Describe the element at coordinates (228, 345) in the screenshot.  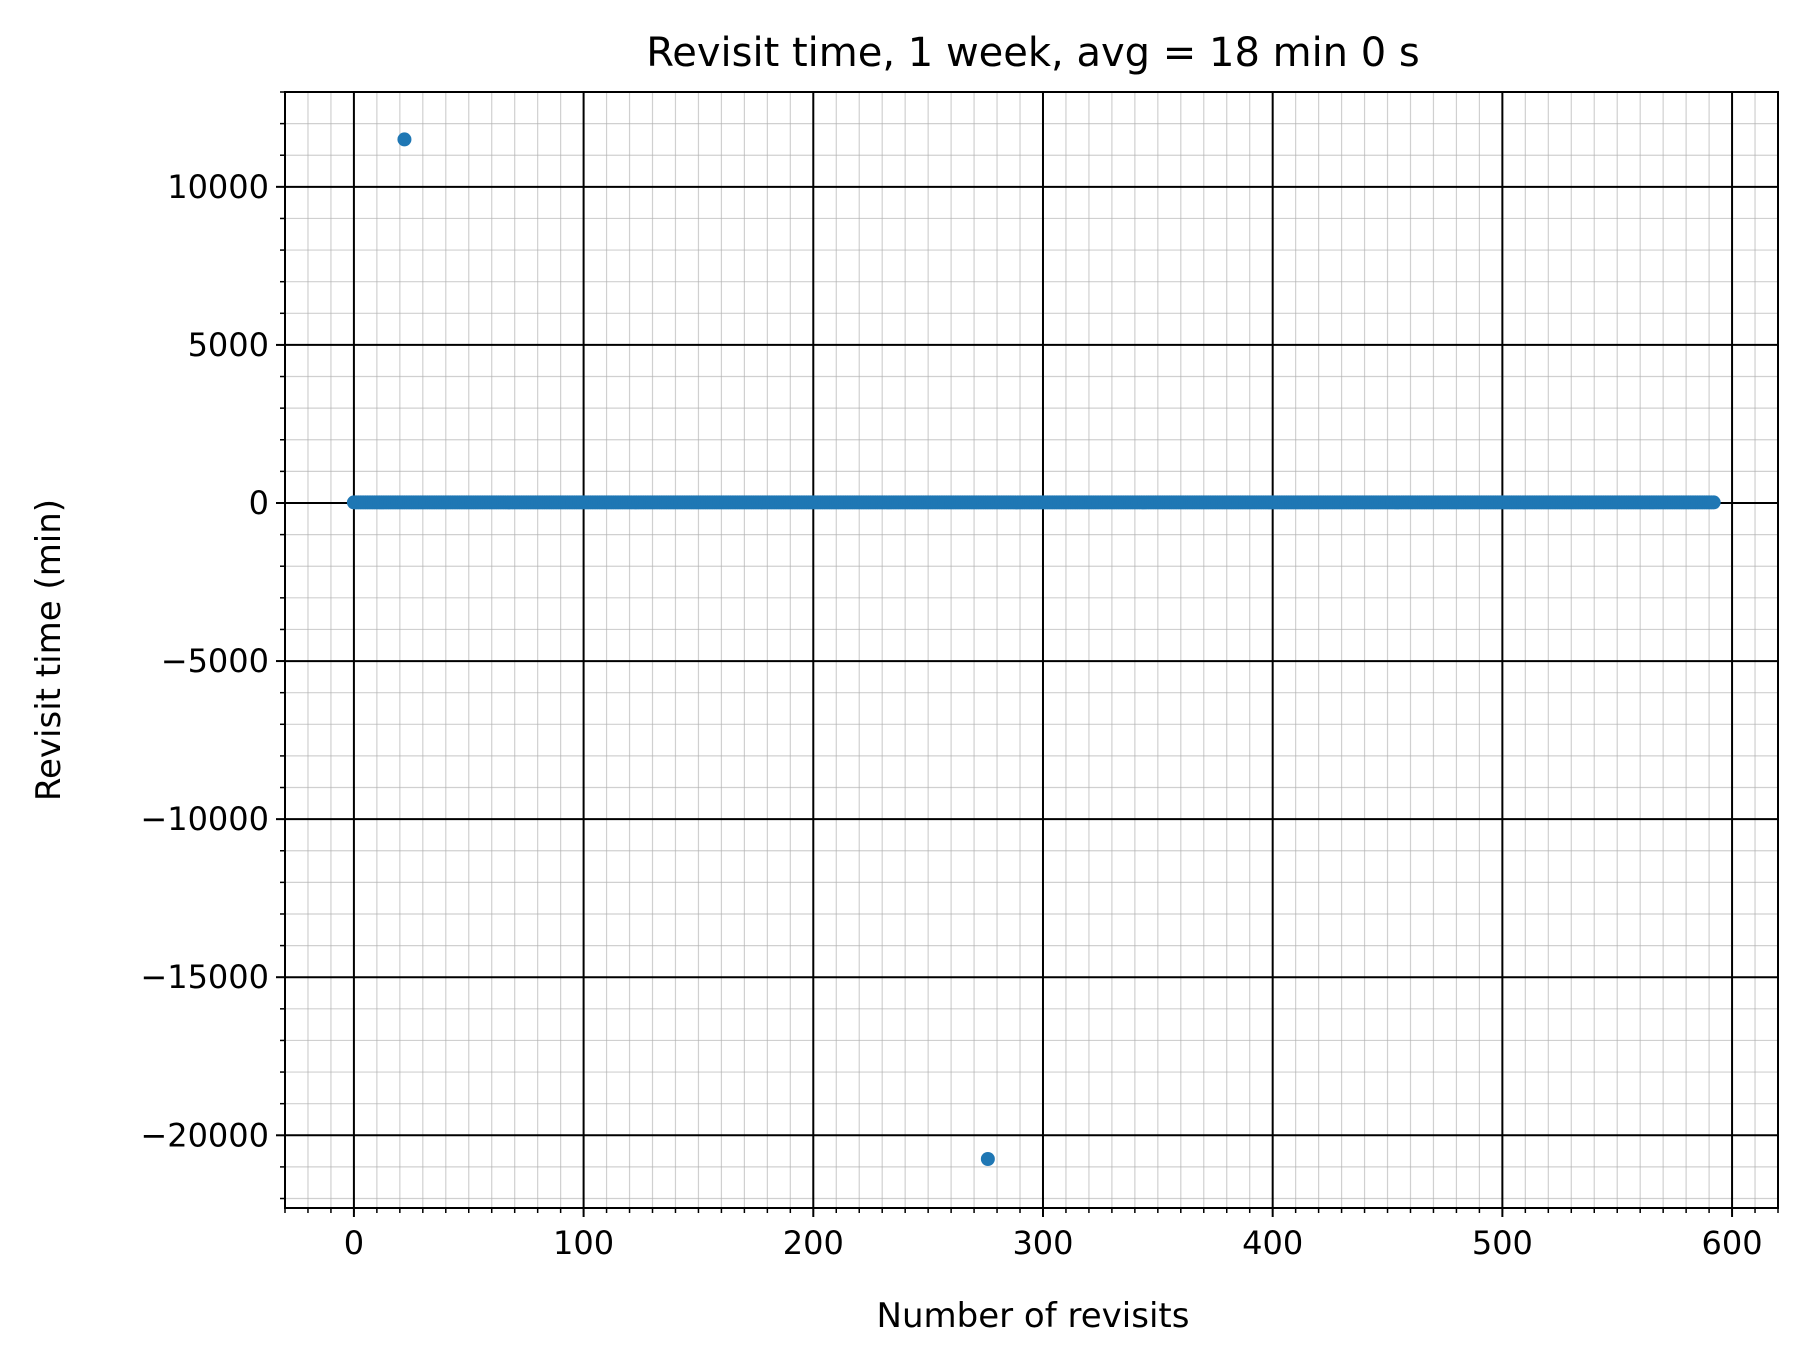
I see `y-tick-label: 5000` at that location.